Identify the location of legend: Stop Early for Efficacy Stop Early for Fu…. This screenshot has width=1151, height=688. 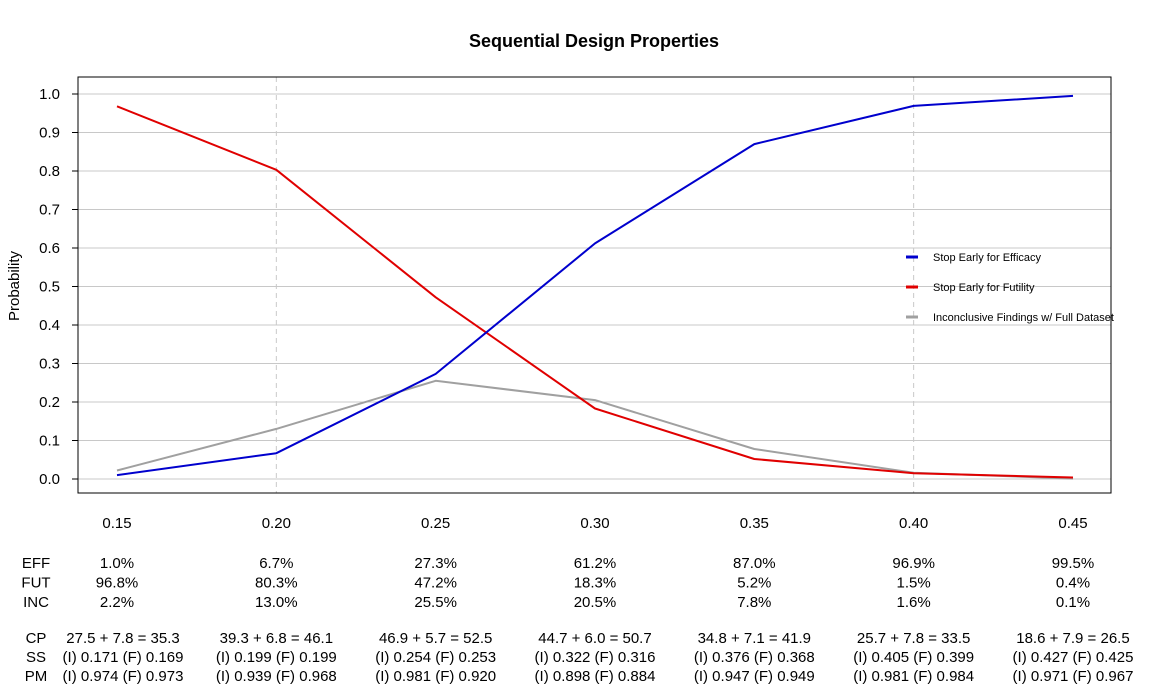
(1010, 288).